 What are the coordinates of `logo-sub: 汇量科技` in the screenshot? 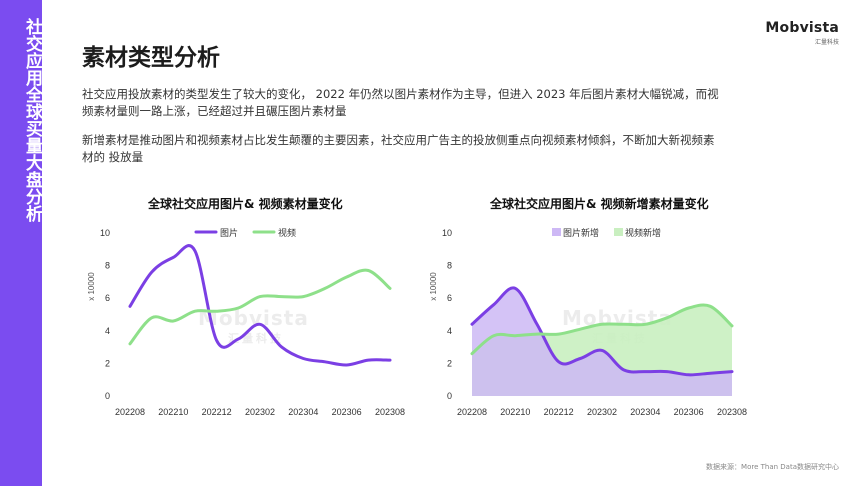 It's located at (826, 42).